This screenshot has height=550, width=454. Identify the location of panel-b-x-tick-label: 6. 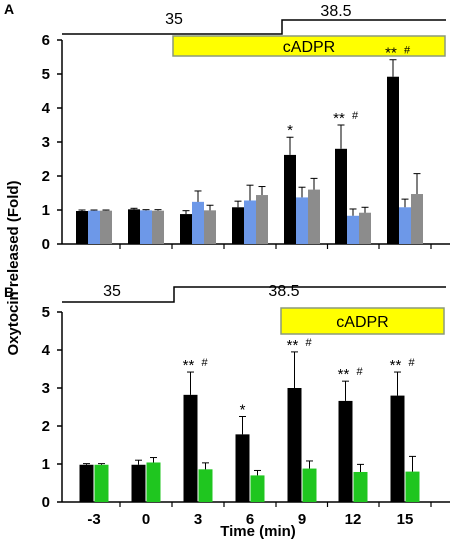
(250, 519).